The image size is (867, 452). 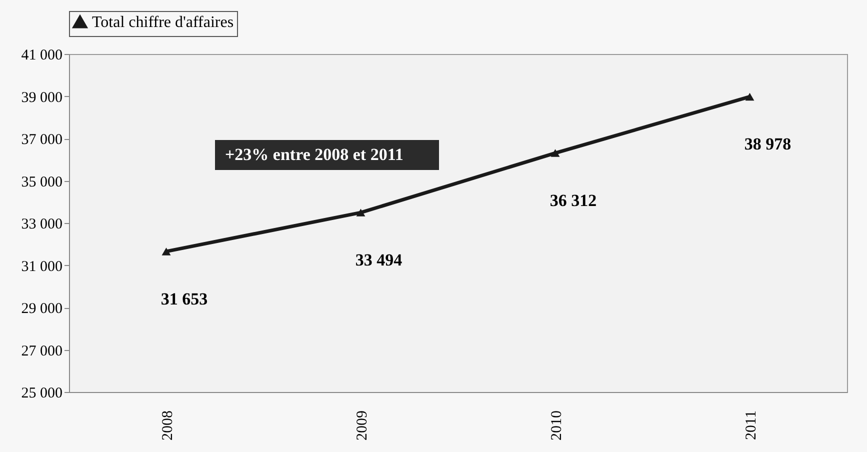 What do you see at coordinates (41, 224) in the screenshot?
I see `y-tick-label: 33 000` at bounding box center [41, 224].